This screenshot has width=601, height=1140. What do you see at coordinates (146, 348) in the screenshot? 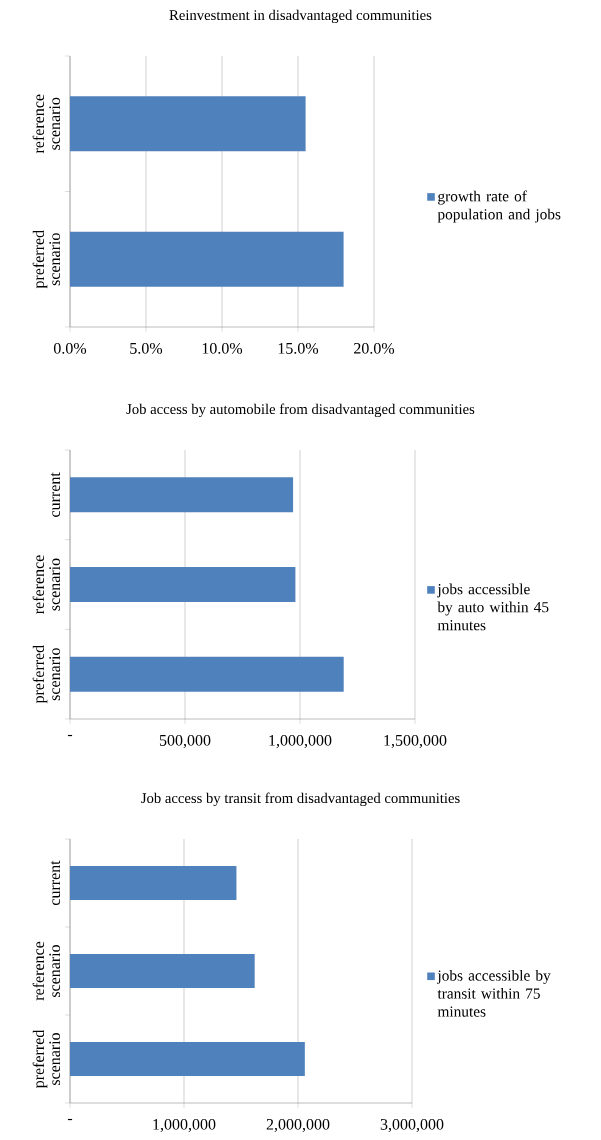
I see `x-tick-label: 5.0%` at bounding box center [146, 348].